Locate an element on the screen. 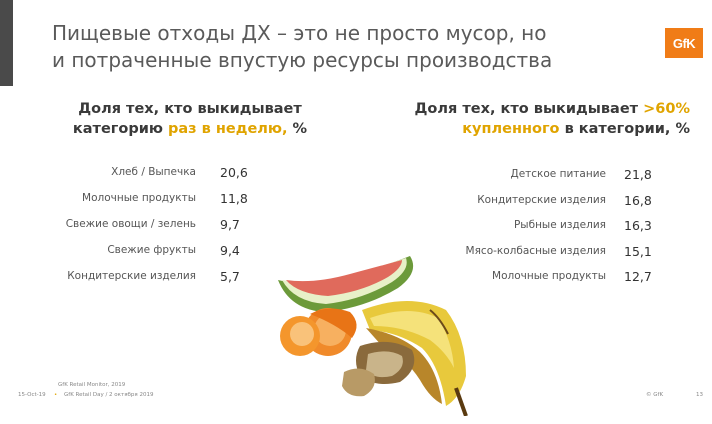  gfk-logo: GfK is located at coordinates (684, 43).